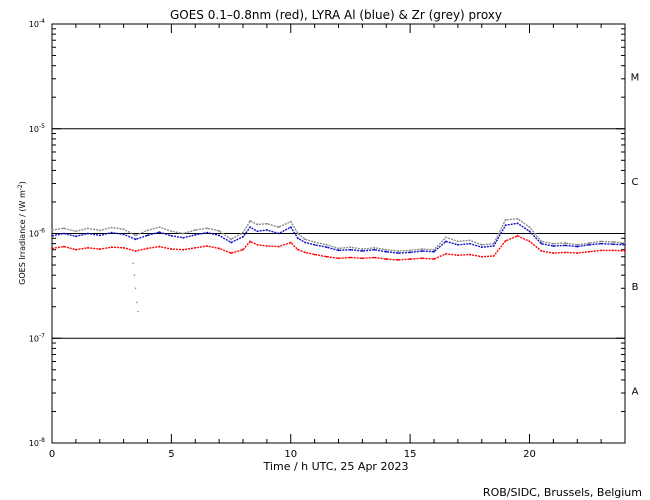 This screenshot has width=650, height=500. Describe the element at coordinates (37, 23) in the screenshot. I see `y-tick-label: 10⁻⁴` at that location.